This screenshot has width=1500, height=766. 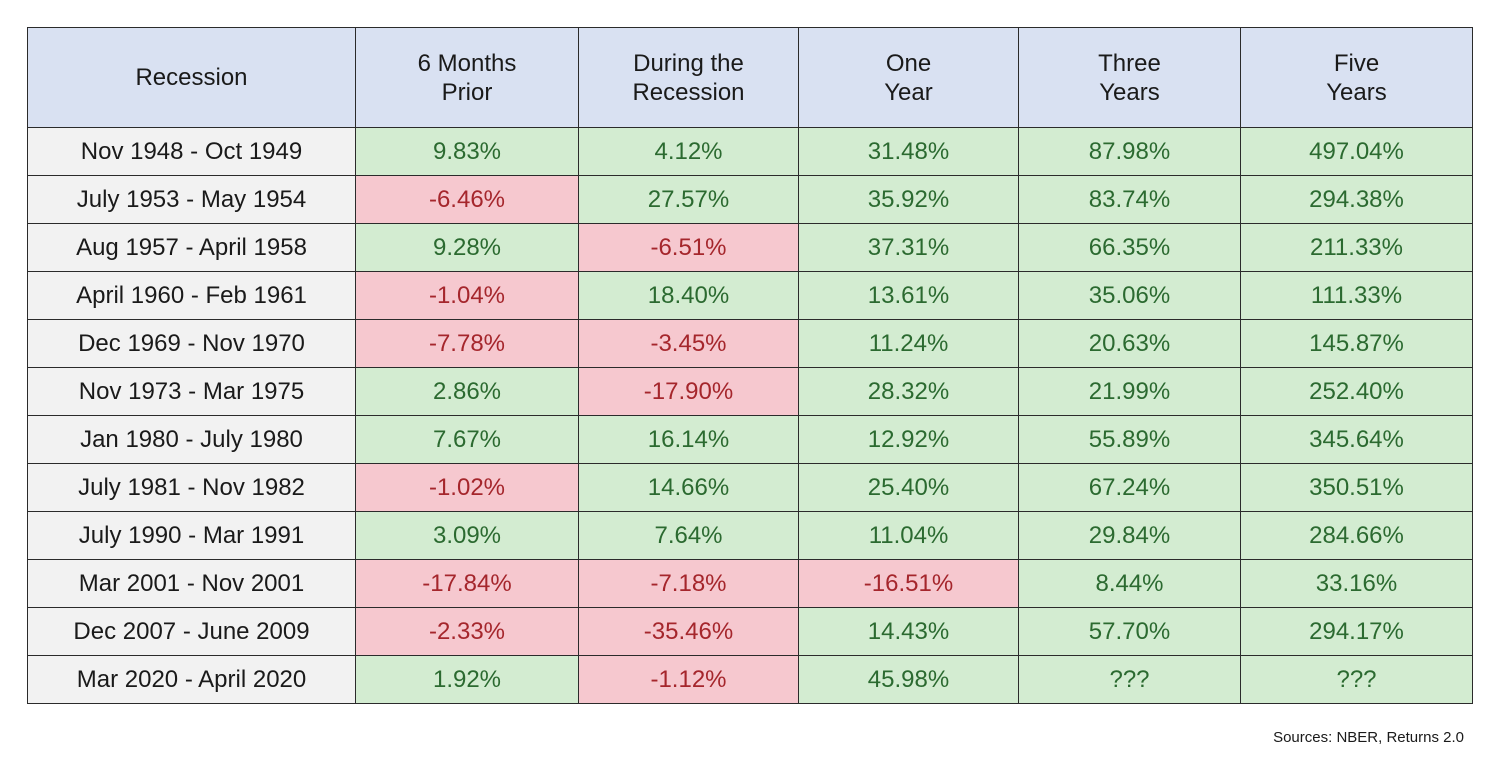 What do you see at coordinates (1129, 343) in the screenshot?
I see `return-cell: 20.63%` at bounding box center [1129, 343].